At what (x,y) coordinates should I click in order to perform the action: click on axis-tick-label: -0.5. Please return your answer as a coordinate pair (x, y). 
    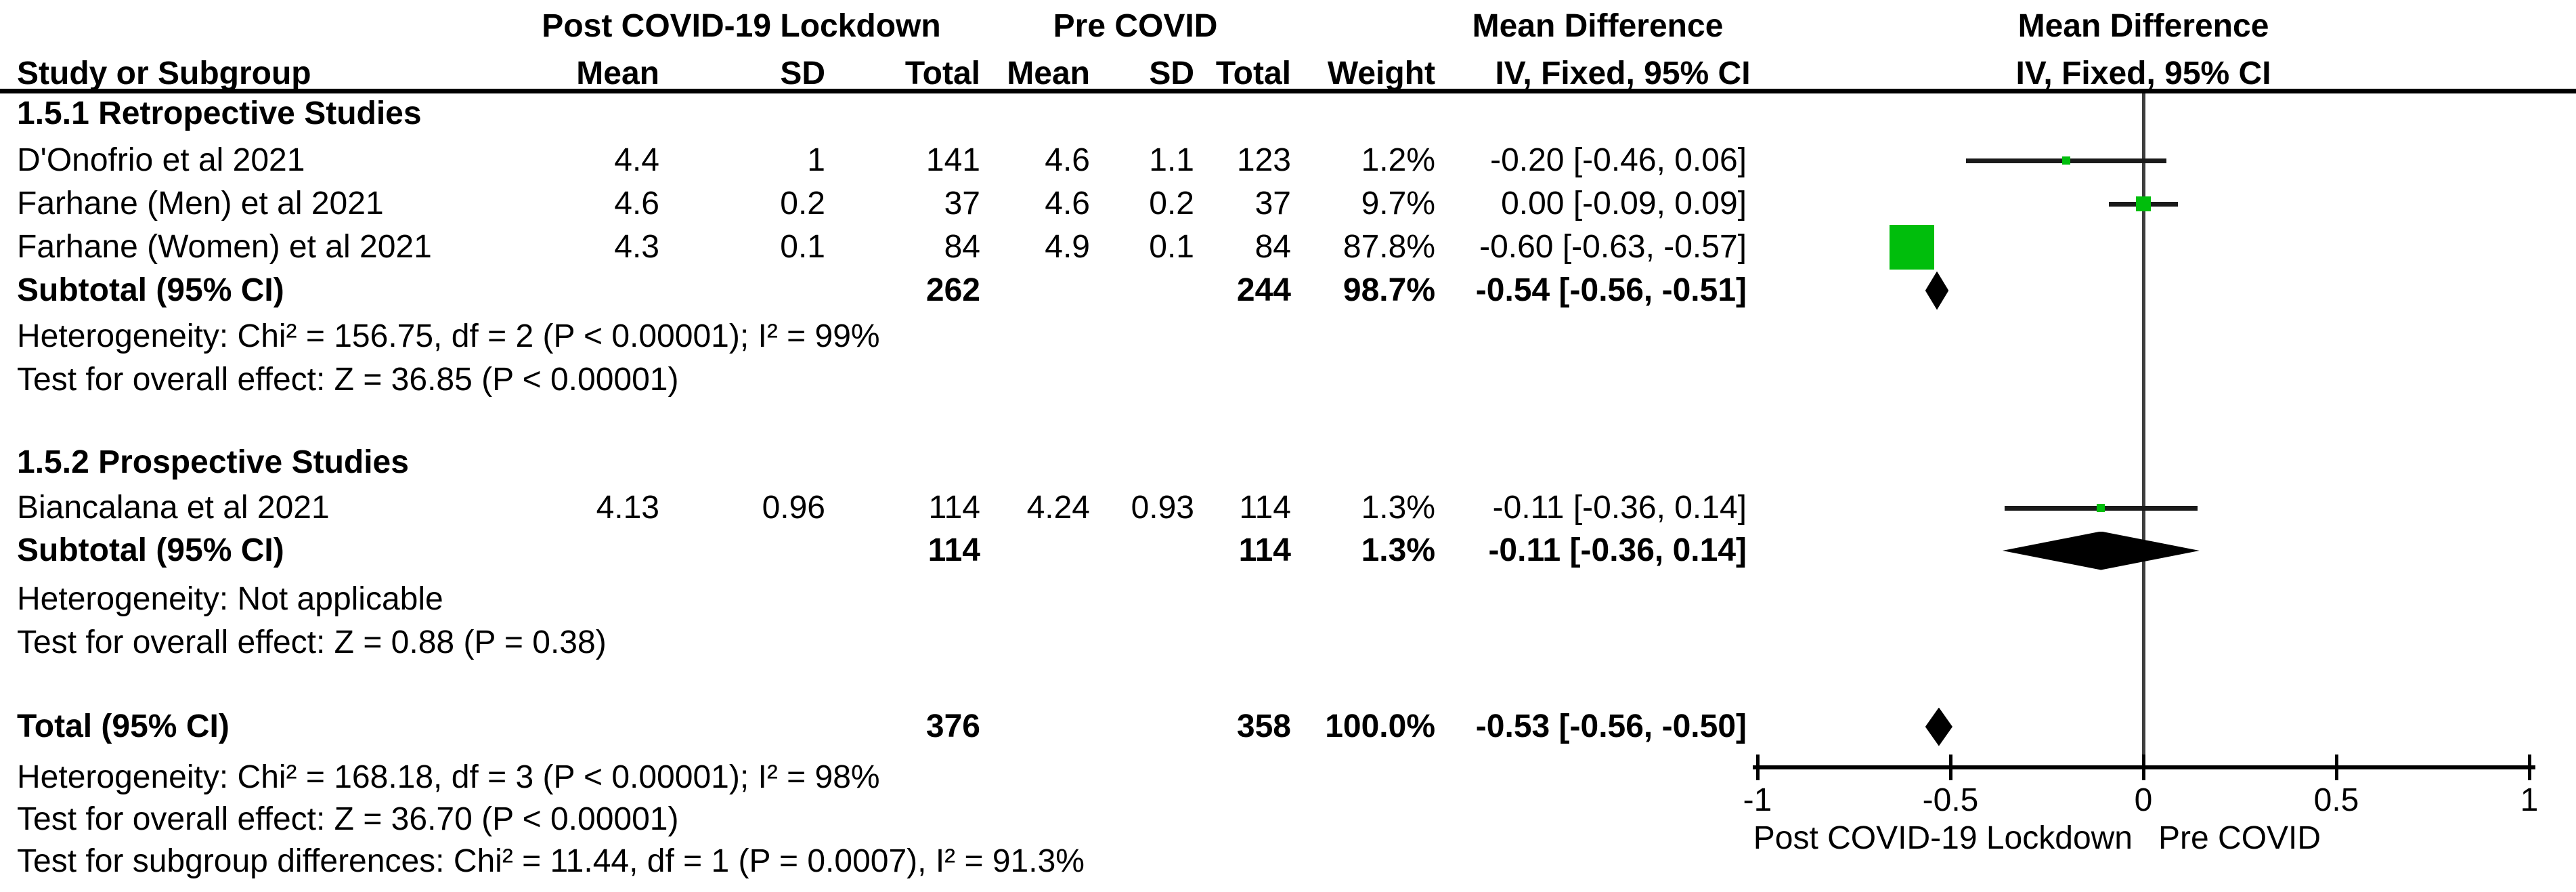
    Looking at the image, I should click on (1950, 800).